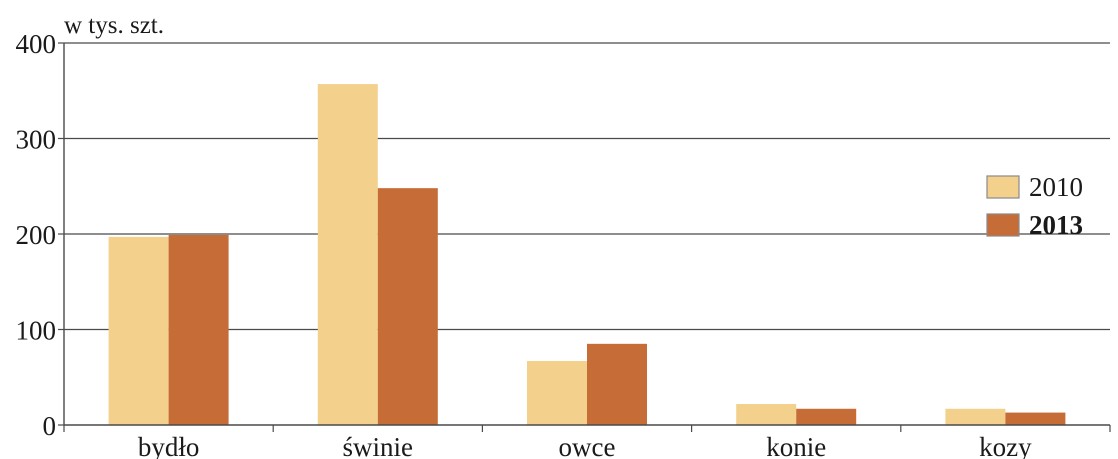 The image size is (1118, 459). Describe the element at coordinates (1003, 187) in the screenshot. I see `legend-swatch-2010` at that location.